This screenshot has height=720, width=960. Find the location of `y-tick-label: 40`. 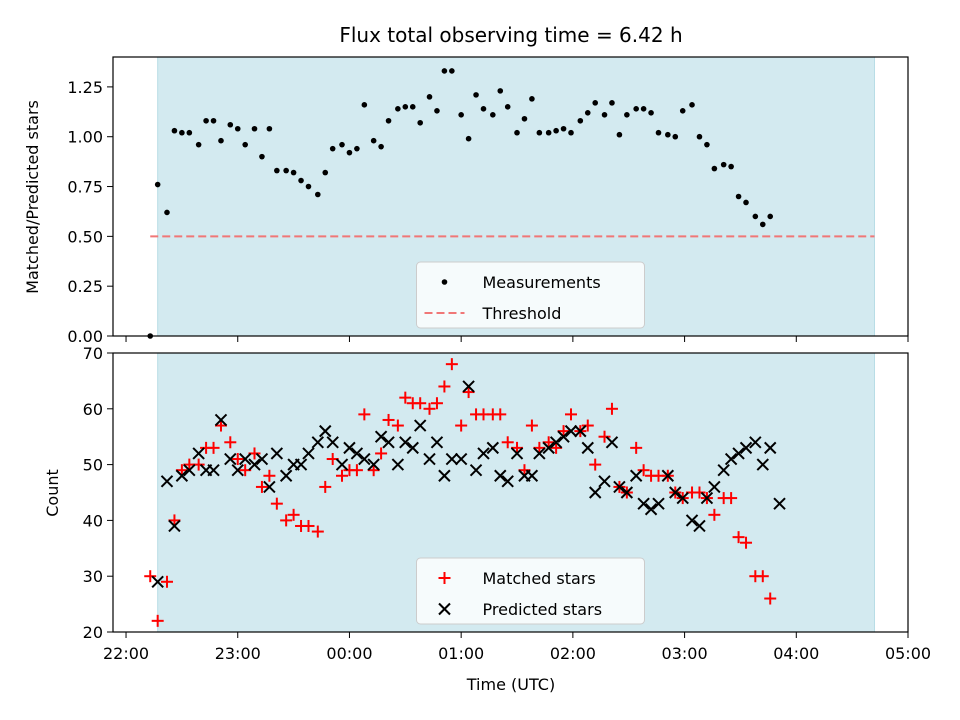

y-tick-label: 40 is located at coordinates (93, 520).